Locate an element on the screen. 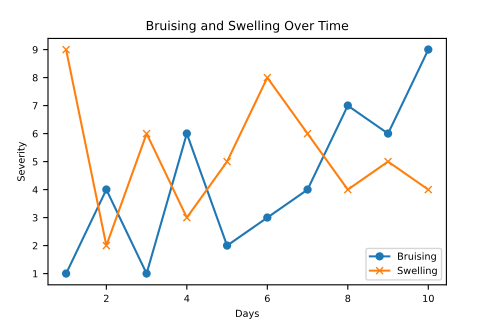  x-tick-label: 10 is located at coordinates (428, 298).